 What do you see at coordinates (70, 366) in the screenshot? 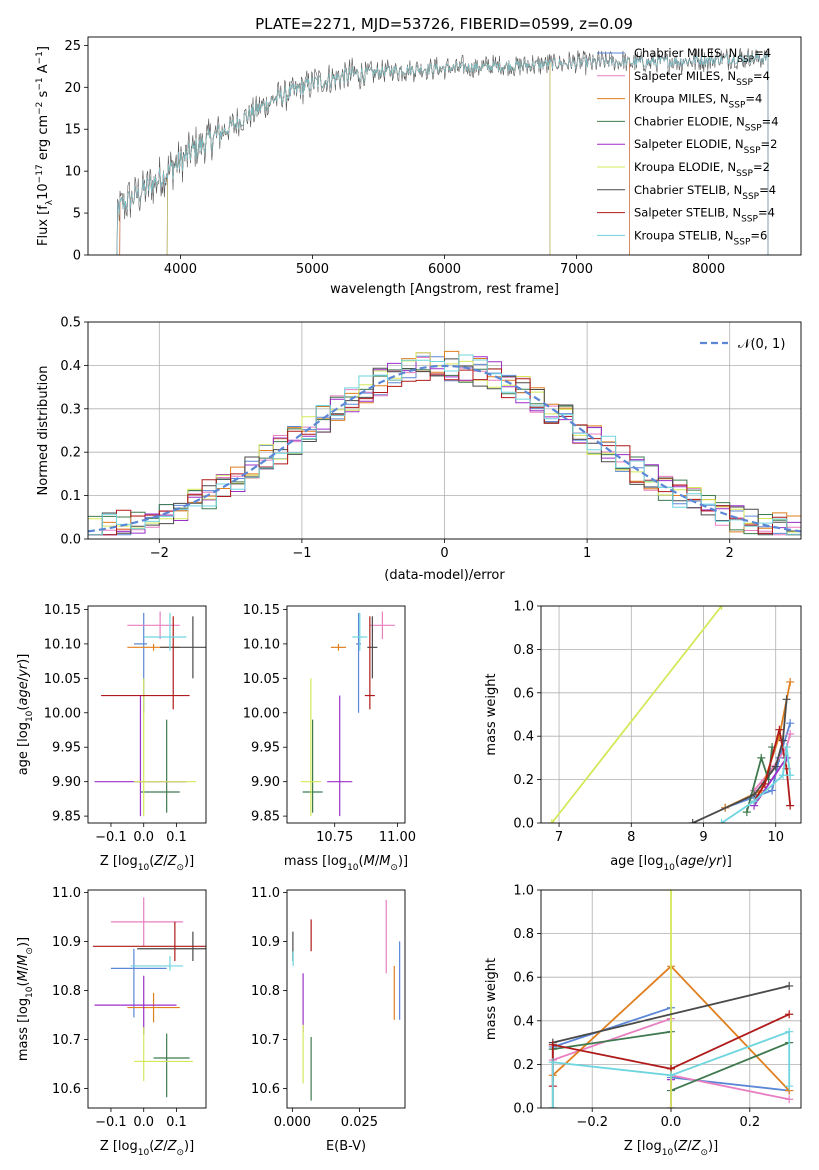
I see `residual-histogram-ytick-label: 0.4` at bounding box center [70, 366].